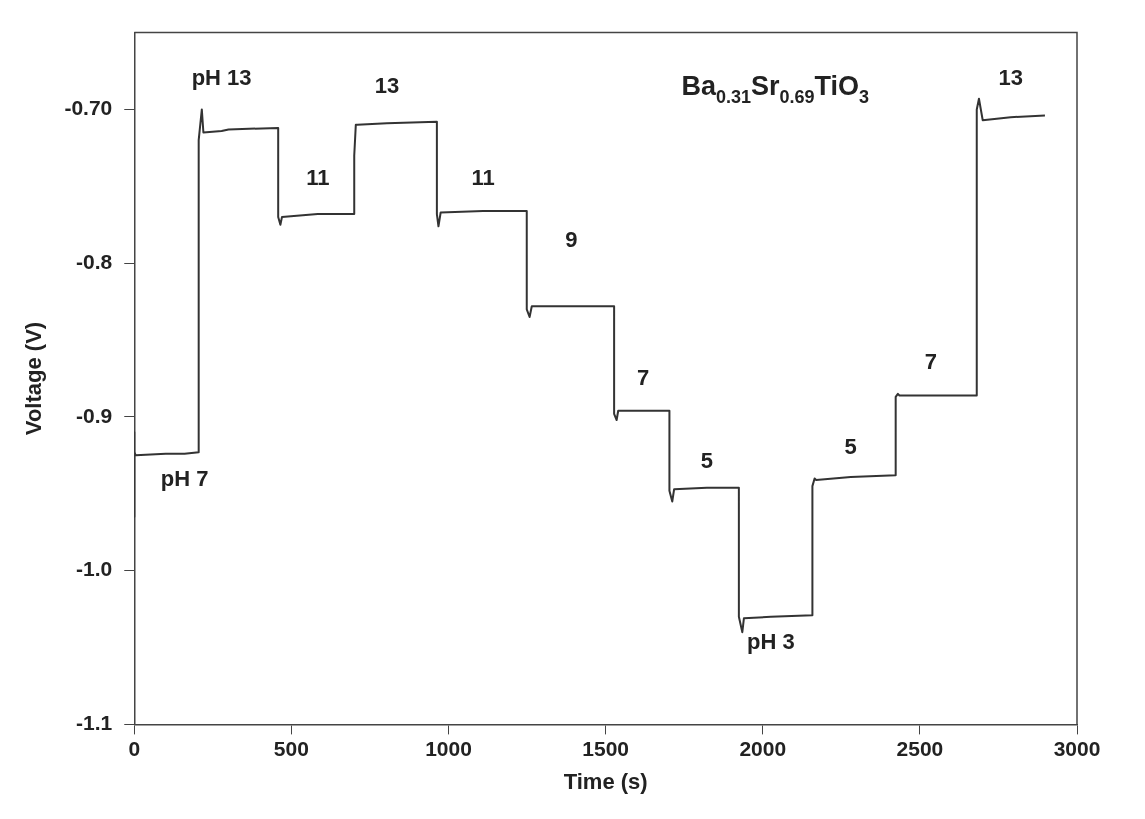 The height and width of the screenshot is (819, 1145). I want to click on x-tick-label: 1000, so click(448, 748).